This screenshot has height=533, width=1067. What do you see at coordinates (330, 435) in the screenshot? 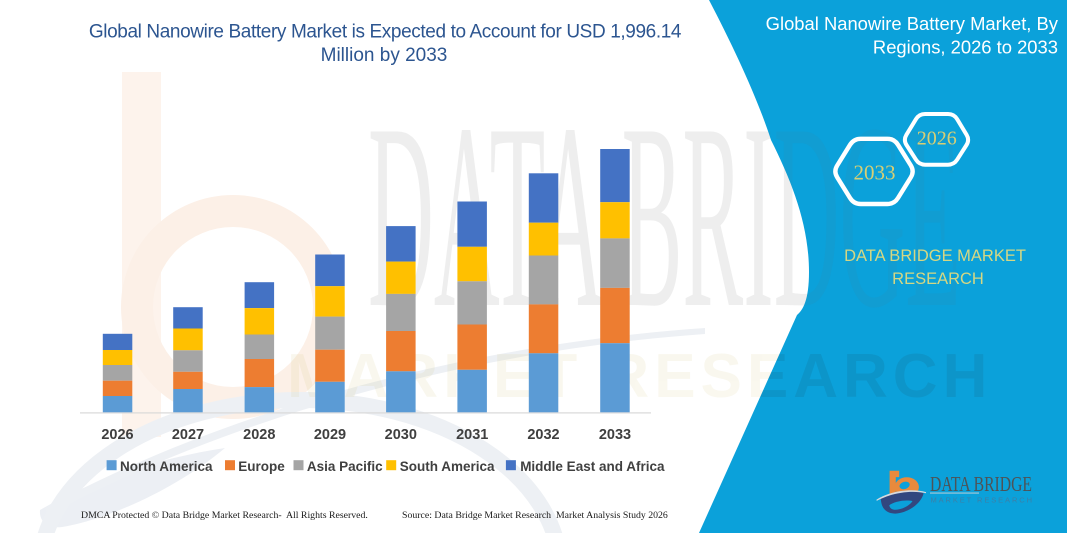
I see `svg-text: 2029` at bounding box center [330, 435].